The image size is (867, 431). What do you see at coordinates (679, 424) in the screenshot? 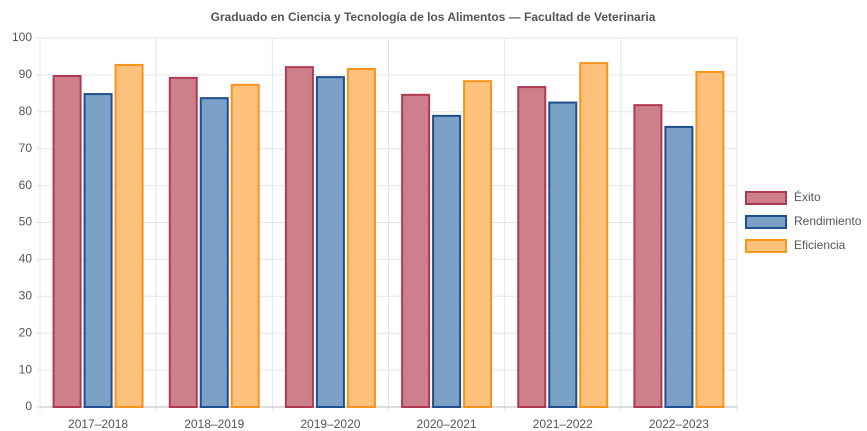
I see `x-tick-label: 2022–2023` at bounding box center [679, 424].